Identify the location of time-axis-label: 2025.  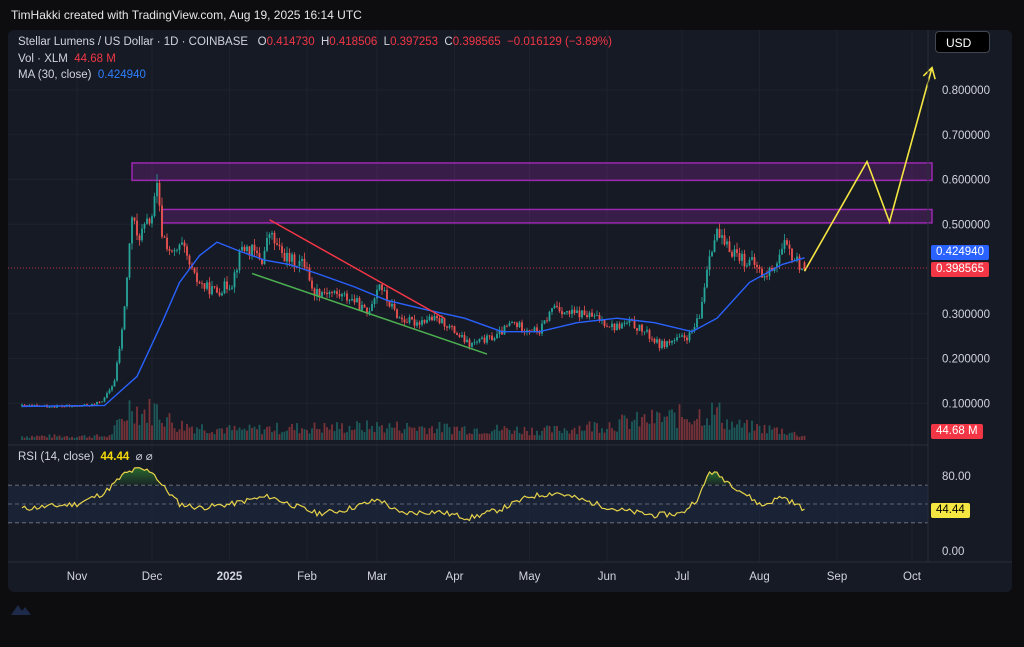
(230, 577).